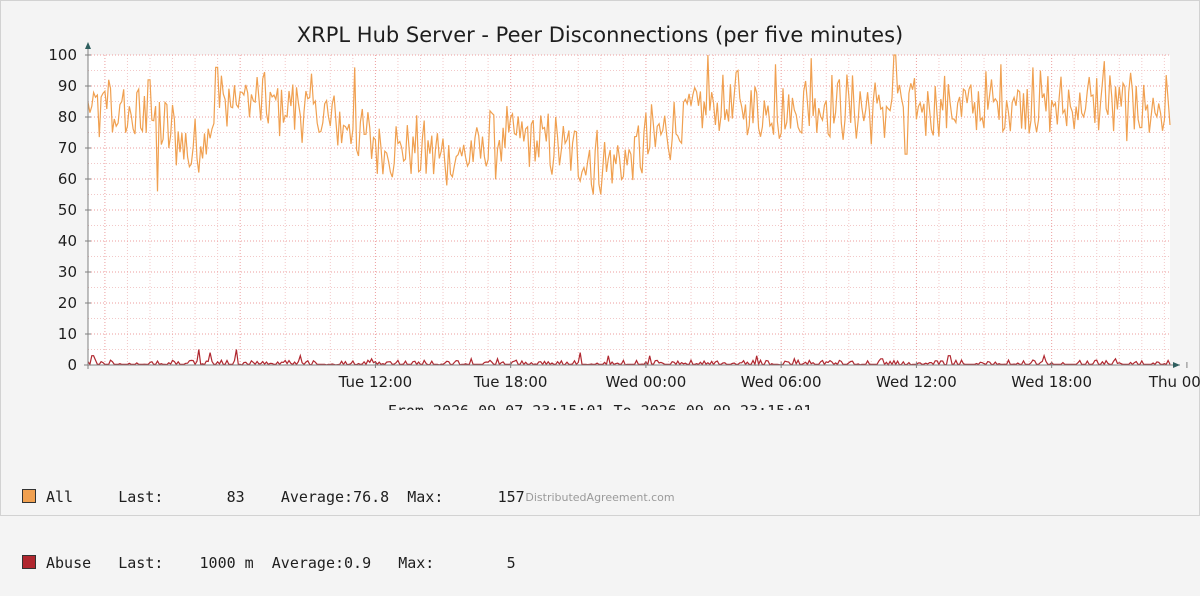  What do you see at coordinates (375, 382) in the screenshot?
I see `x-tick-label: Tue 12:00` at bounding box center [375, 382].